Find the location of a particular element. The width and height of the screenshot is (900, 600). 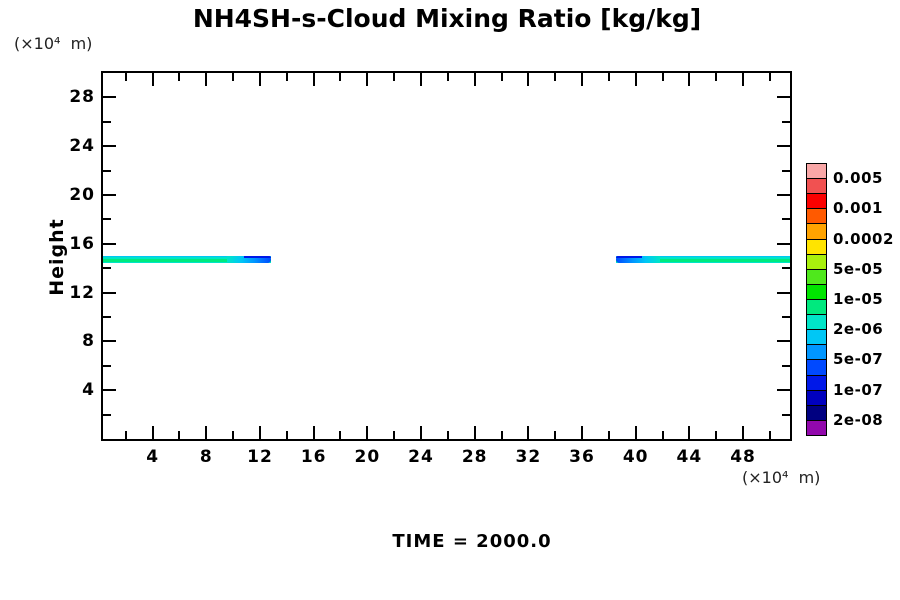

right-cloud-band-tip-edge is located at coordinates (628, 257).